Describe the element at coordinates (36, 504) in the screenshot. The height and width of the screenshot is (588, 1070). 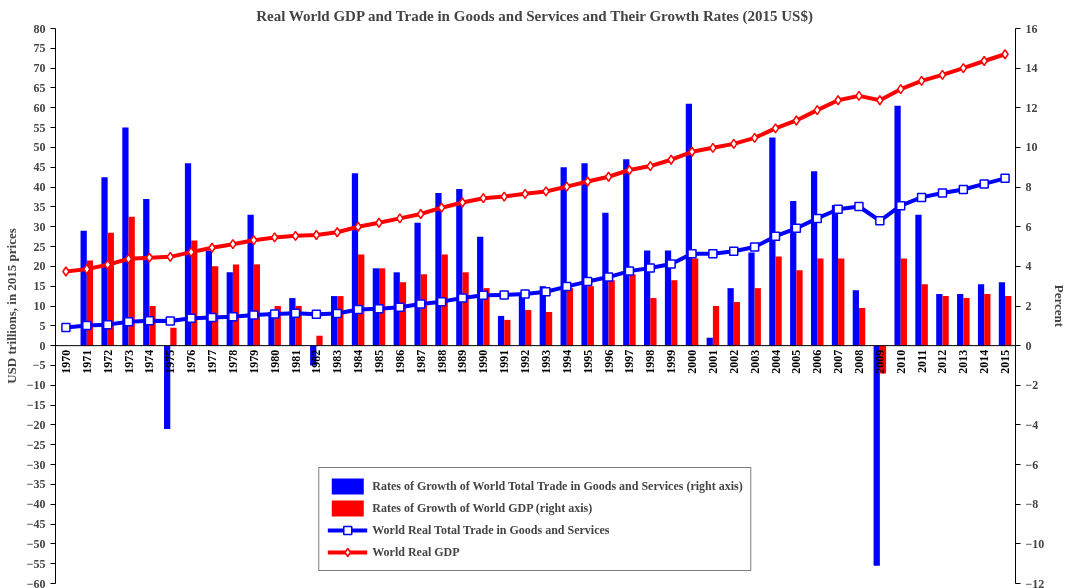
I see `y-tick-label: −40` at that location.